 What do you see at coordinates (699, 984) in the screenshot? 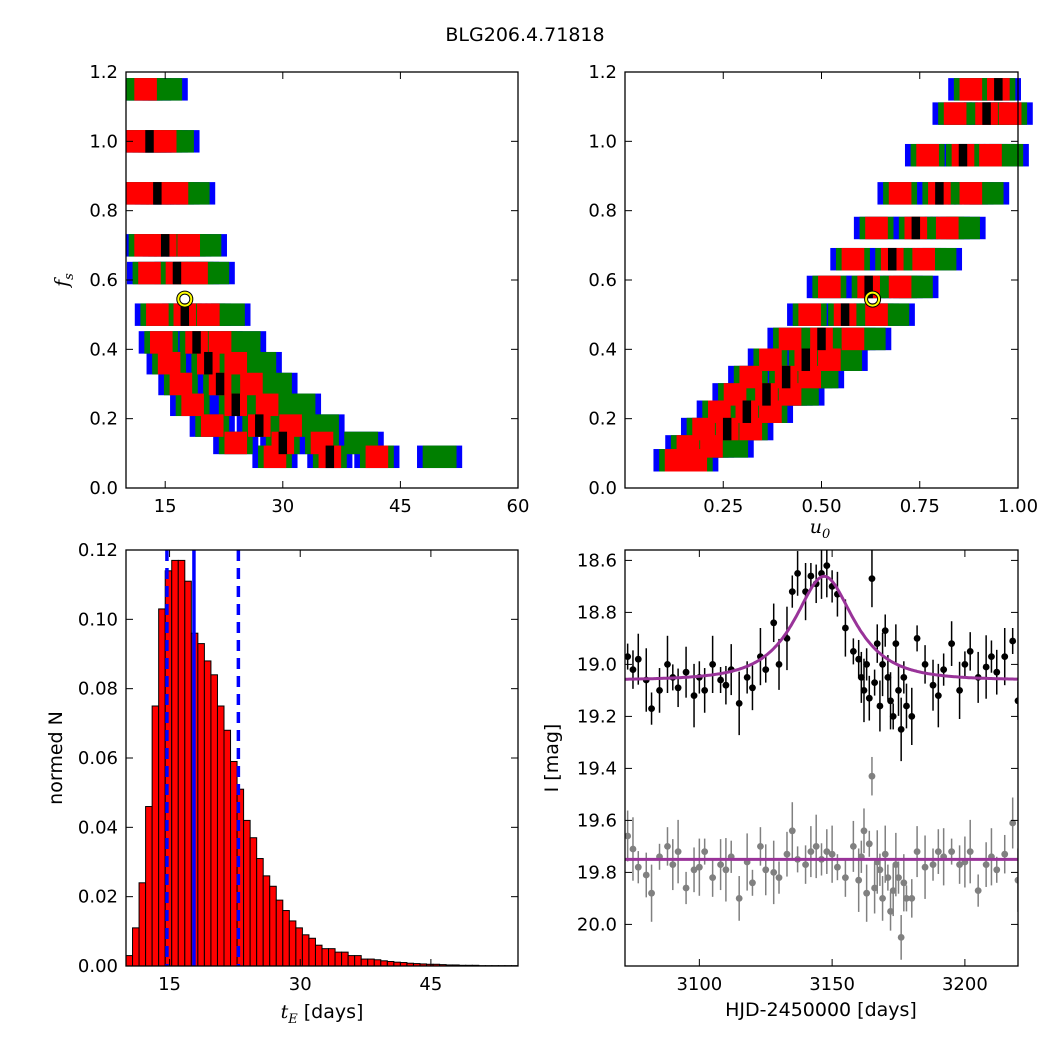
I see `x-tick-label: 3100` at bounding box center [699, 984].